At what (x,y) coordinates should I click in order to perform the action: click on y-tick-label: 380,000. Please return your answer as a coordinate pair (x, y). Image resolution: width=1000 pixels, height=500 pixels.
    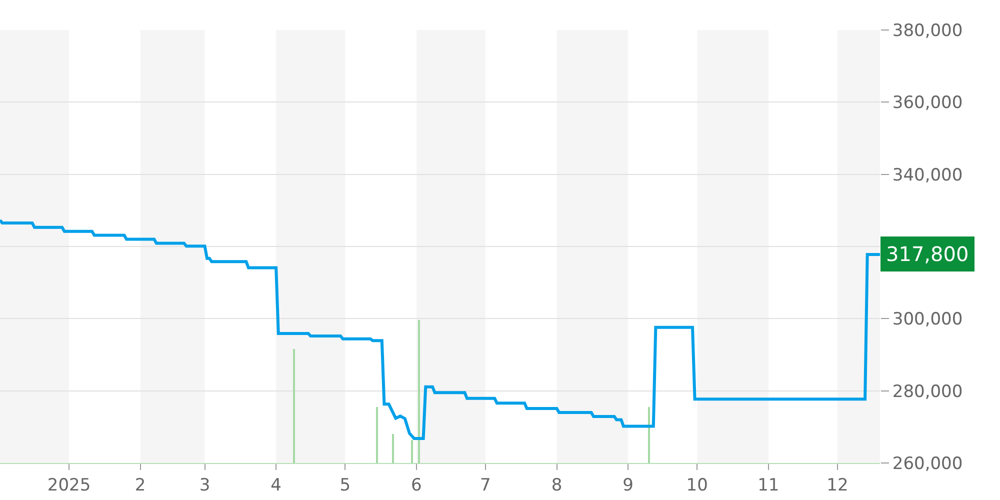
    Looking at the image, I should click on (927, 30).